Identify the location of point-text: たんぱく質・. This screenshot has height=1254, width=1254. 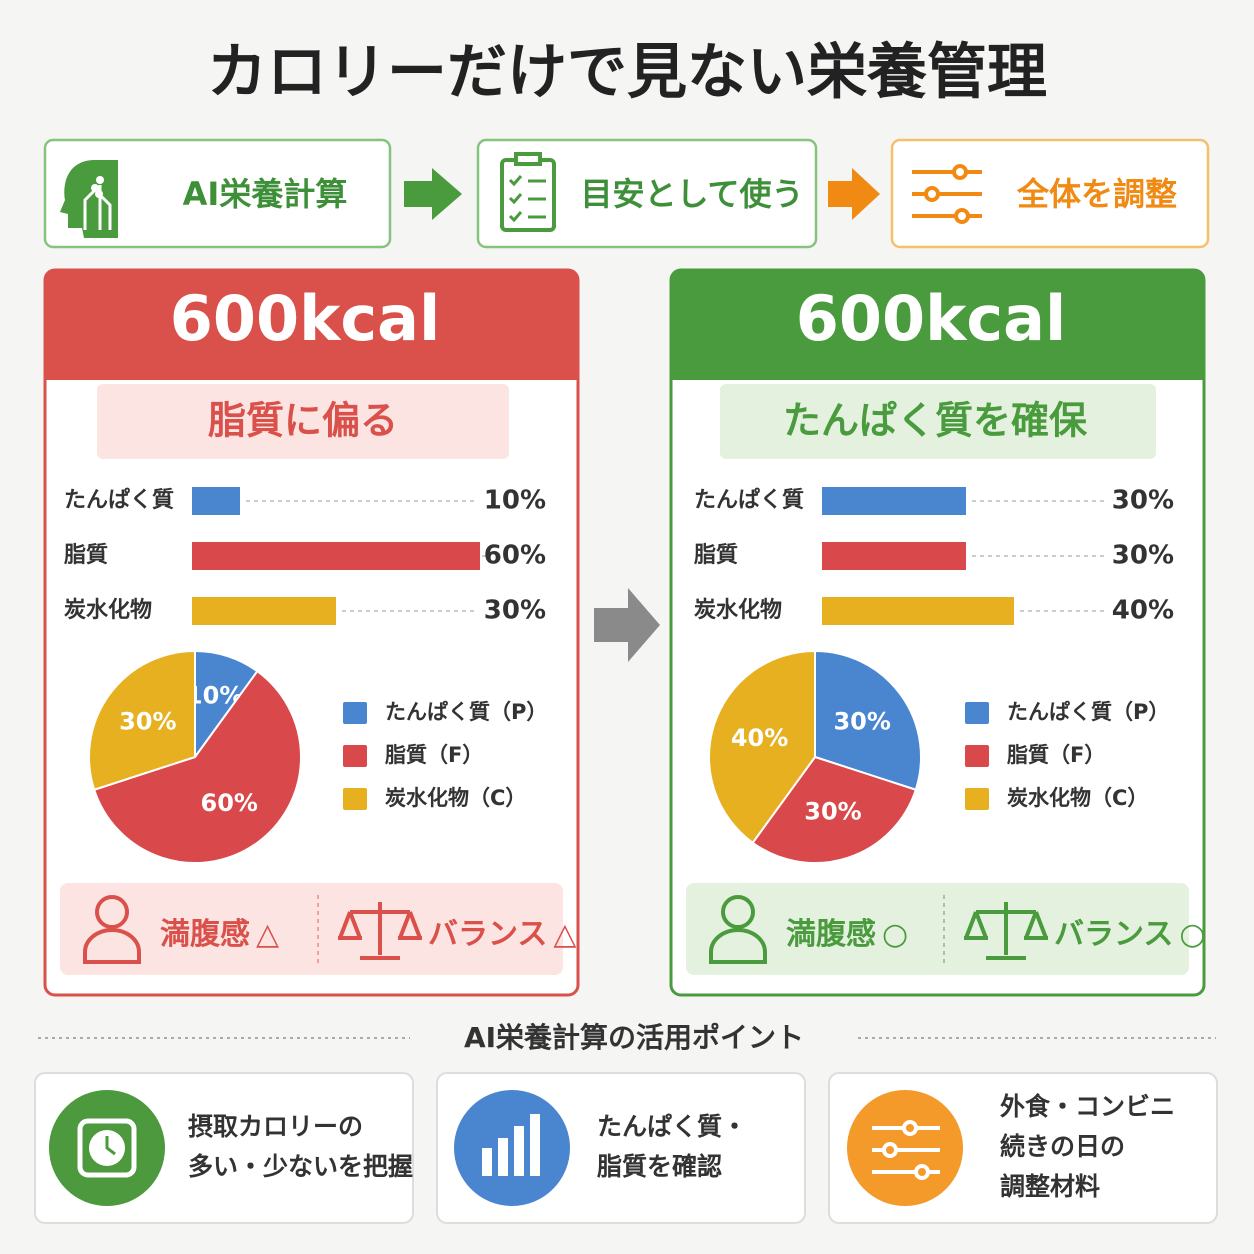
(672, 1126).